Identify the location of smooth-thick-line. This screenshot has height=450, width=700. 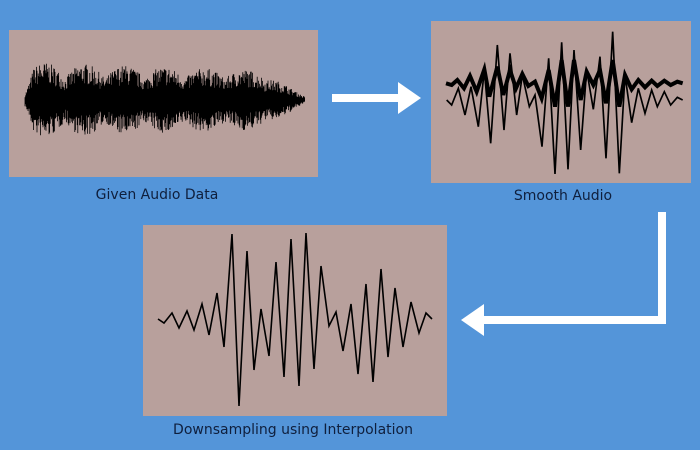
(564, 83).